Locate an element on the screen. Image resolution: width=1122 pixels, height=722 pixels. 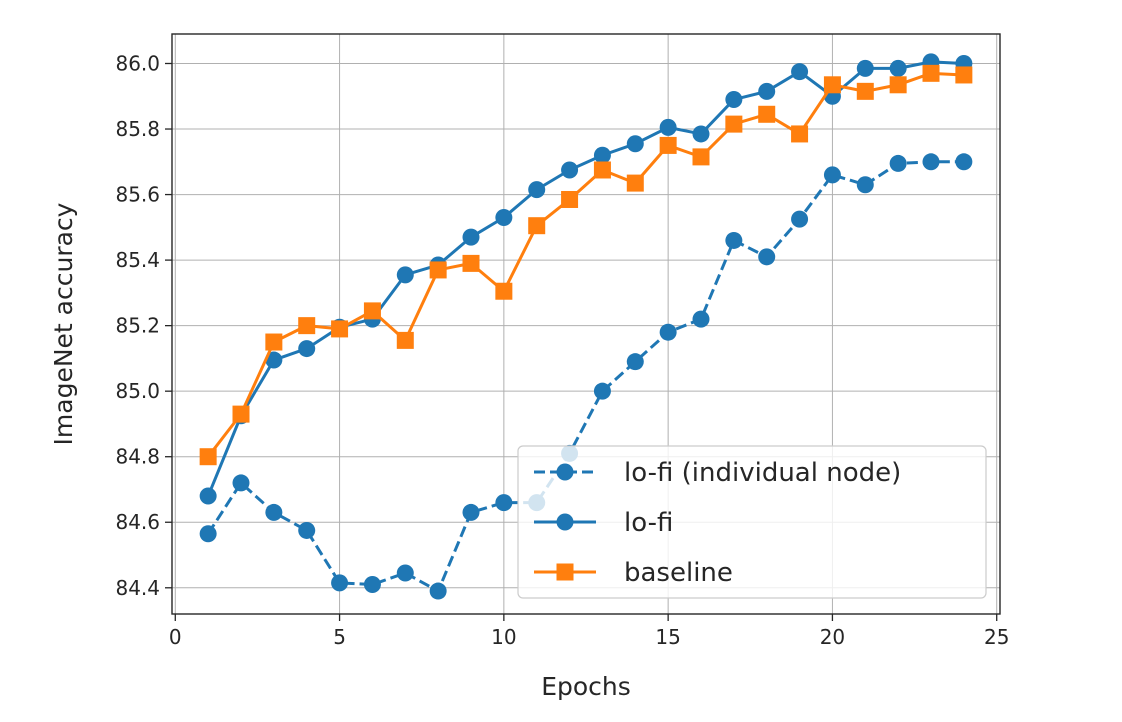
y-axis-ticks: 84.4 84.6 84.8 85.0 85.2 85.4 85.6 85.8 86.0 is located at coordinates (143, 325).